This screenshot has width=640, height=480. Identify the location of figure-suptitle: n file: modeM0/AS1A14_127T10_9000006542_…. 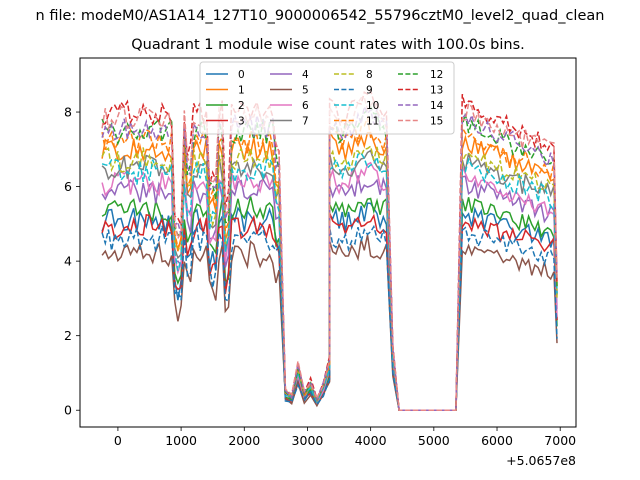
(320, 16).